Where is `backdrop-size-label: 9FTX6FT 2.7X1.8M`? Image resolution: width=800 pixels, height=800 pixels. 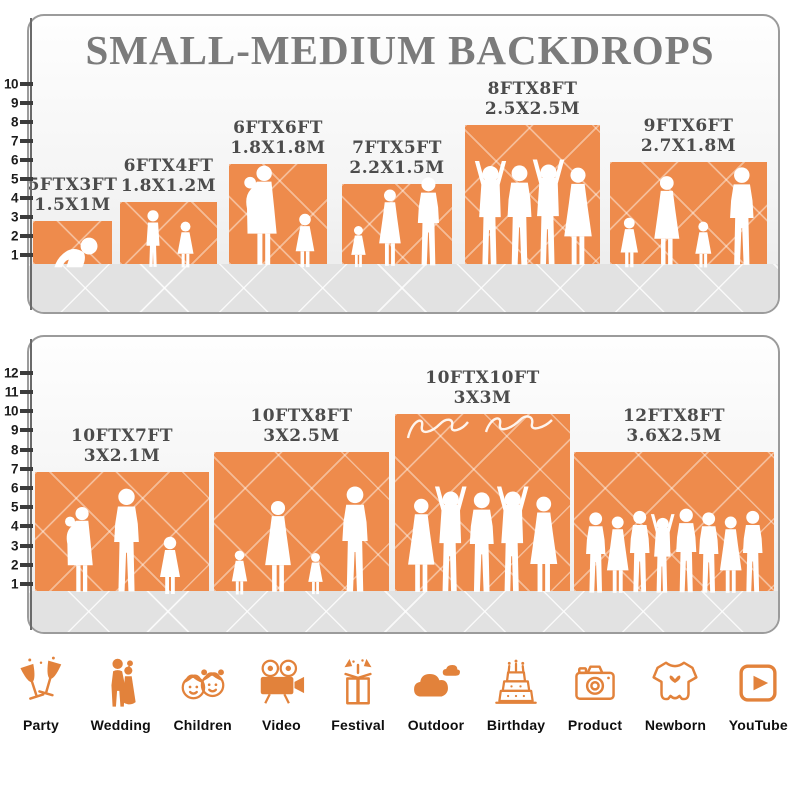 backdrop-size-label: 9FTX6FT 2.7X1.8M is located at coordinates (688, 136).